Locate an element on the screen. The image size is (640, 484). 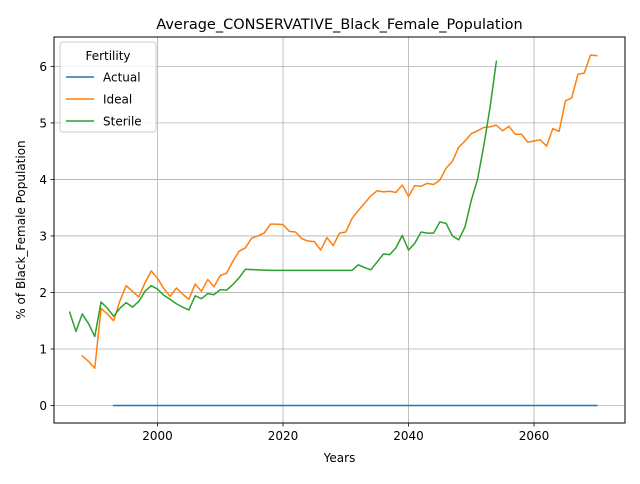
y-tick-label: 1 is located at coordinates (43, 349).